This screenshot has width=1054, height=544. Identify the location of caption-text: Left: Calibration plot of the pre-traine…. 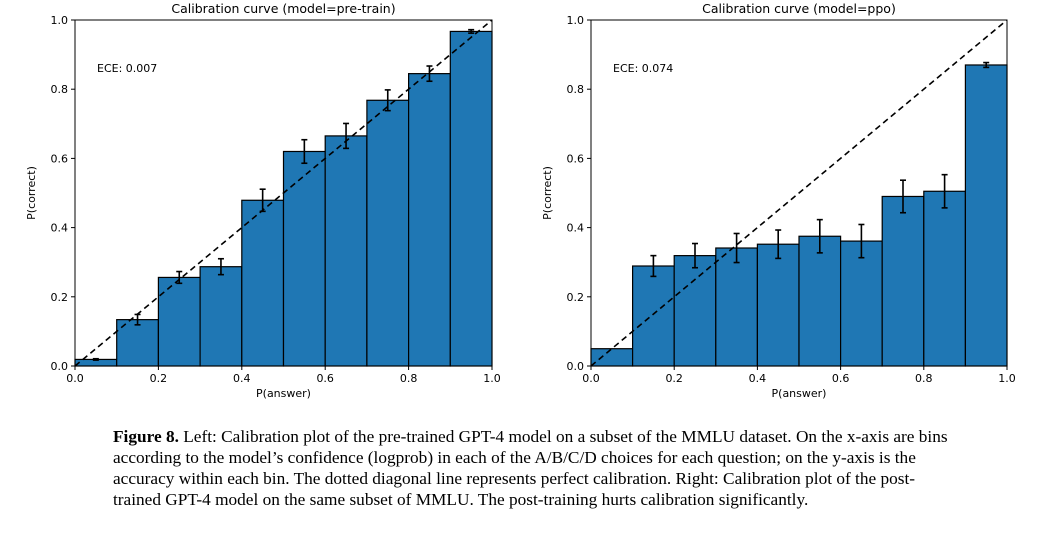
(530, 468).